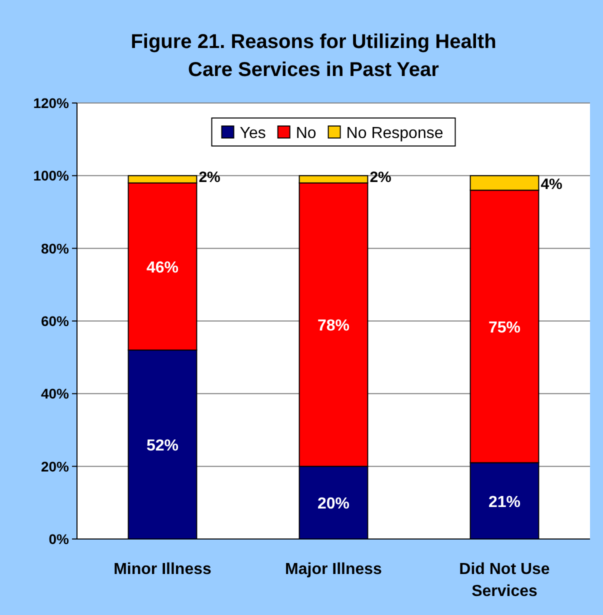  What do you see at coordinates (55, 466) in the screenshot?
I see `y-tick-label: 20%` at bounding box center [55, 466].